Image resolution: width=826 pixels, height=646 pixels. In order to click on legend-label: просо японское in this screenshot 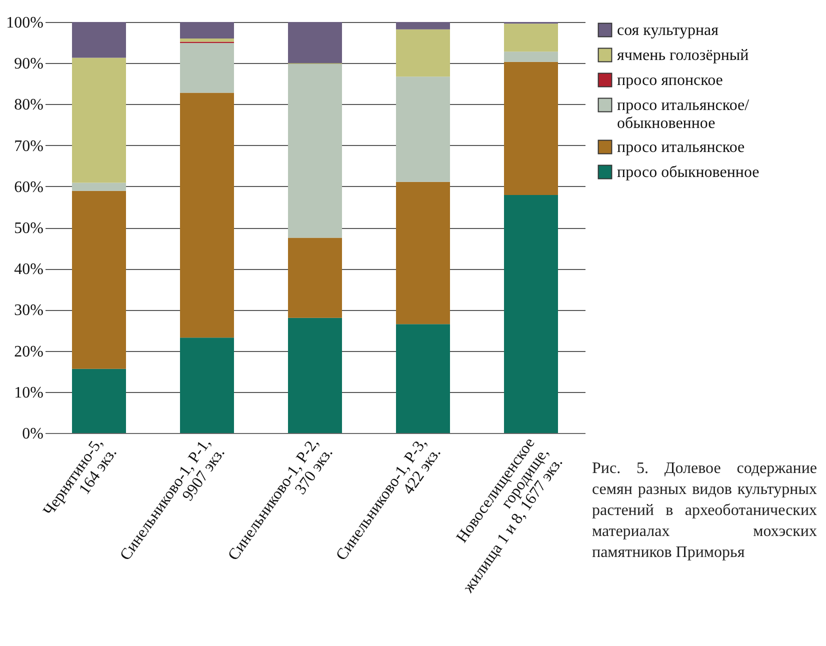, I will do `click(670, 80)`.